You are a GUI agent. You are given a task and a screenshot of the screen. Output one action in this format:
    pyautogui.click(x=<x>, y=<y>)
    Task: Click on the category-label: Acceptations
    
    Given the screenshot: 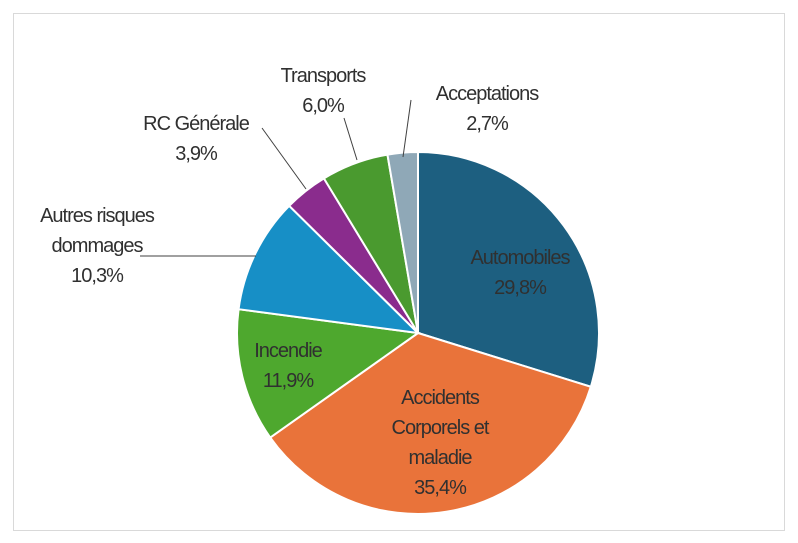 What is the action you would take?
    pyautogui.click(x=487, y=94)
    